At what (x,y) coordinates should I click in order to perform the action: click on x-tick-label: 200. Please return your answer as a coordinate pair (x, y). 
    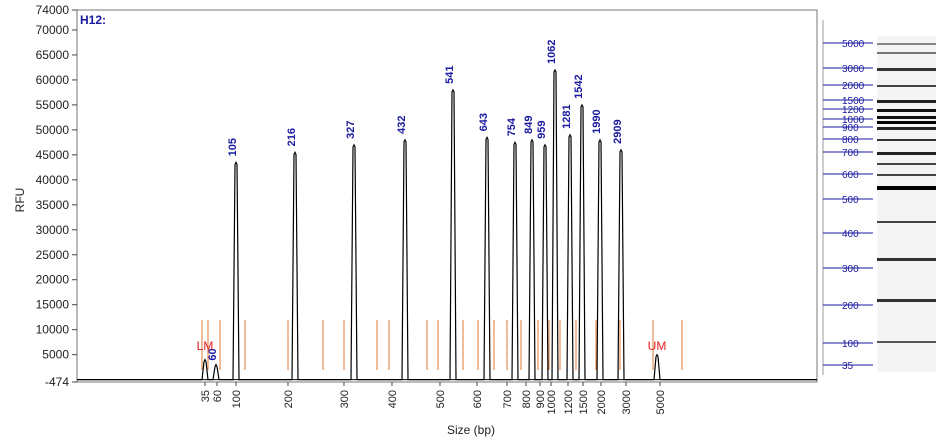
    Looking at the image, I should click on (289, 399).